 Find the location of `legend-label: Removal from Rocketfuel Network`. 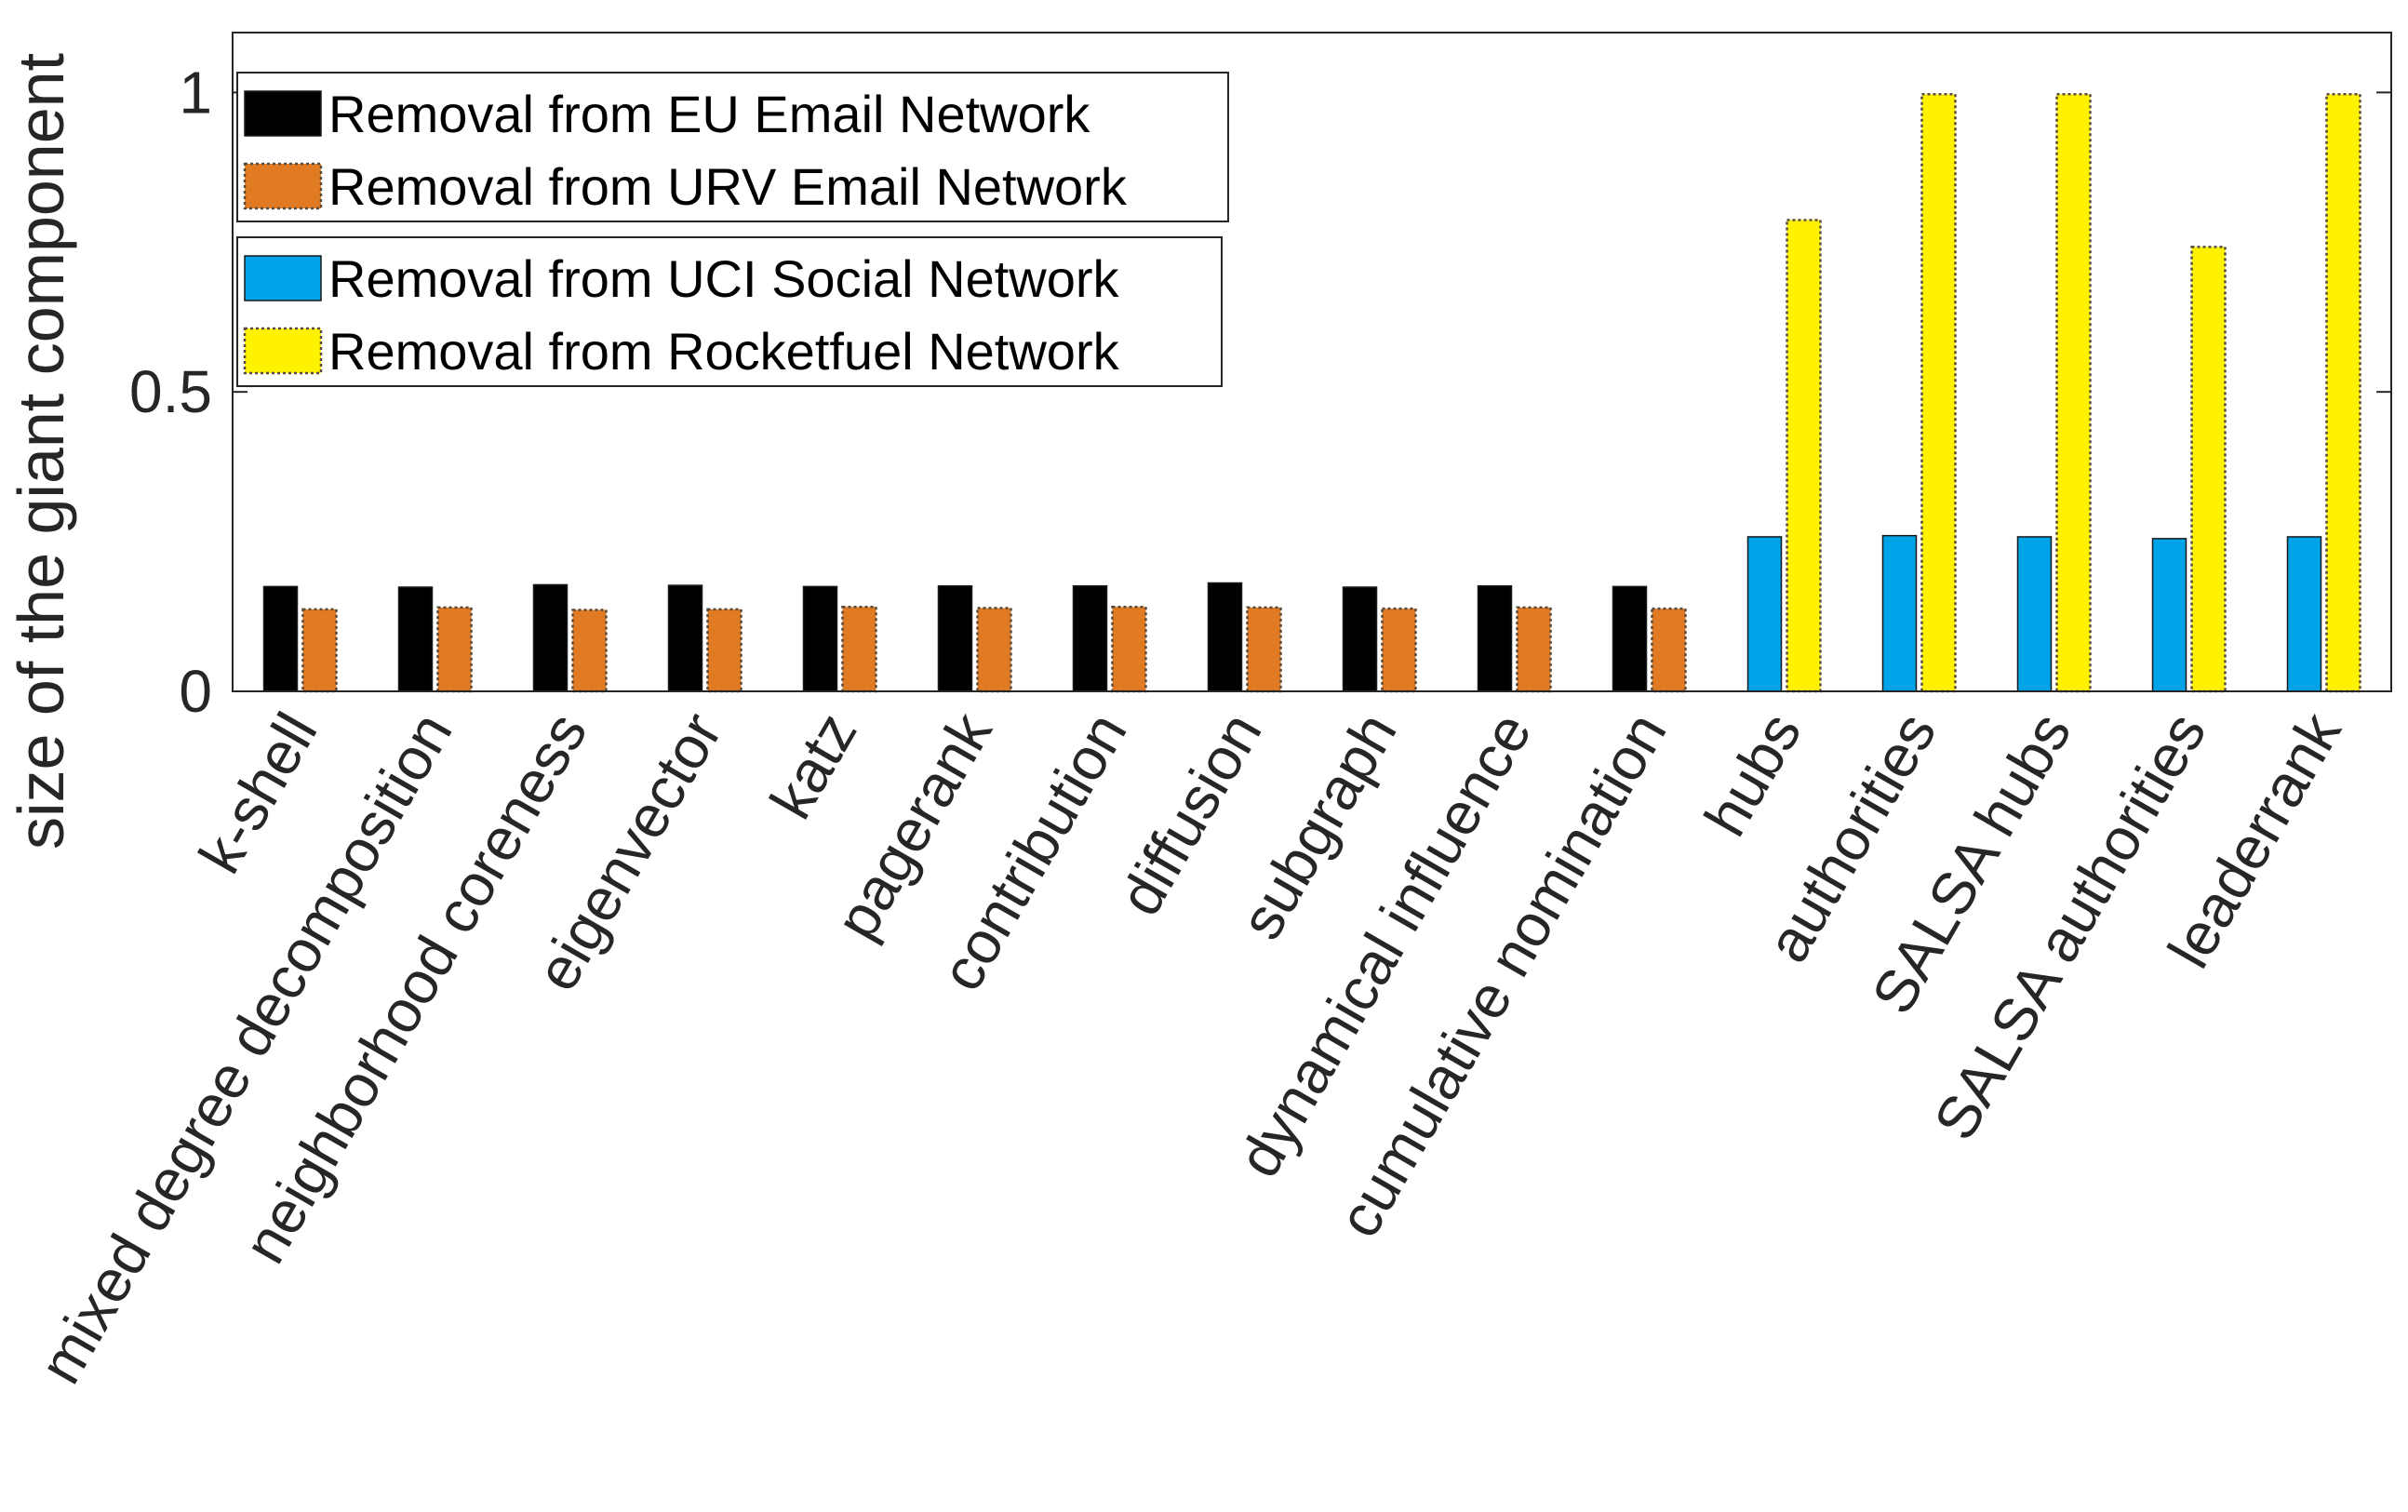

legend-label: Removal from Rocketfuel Network is located at coordinates (724, 351).